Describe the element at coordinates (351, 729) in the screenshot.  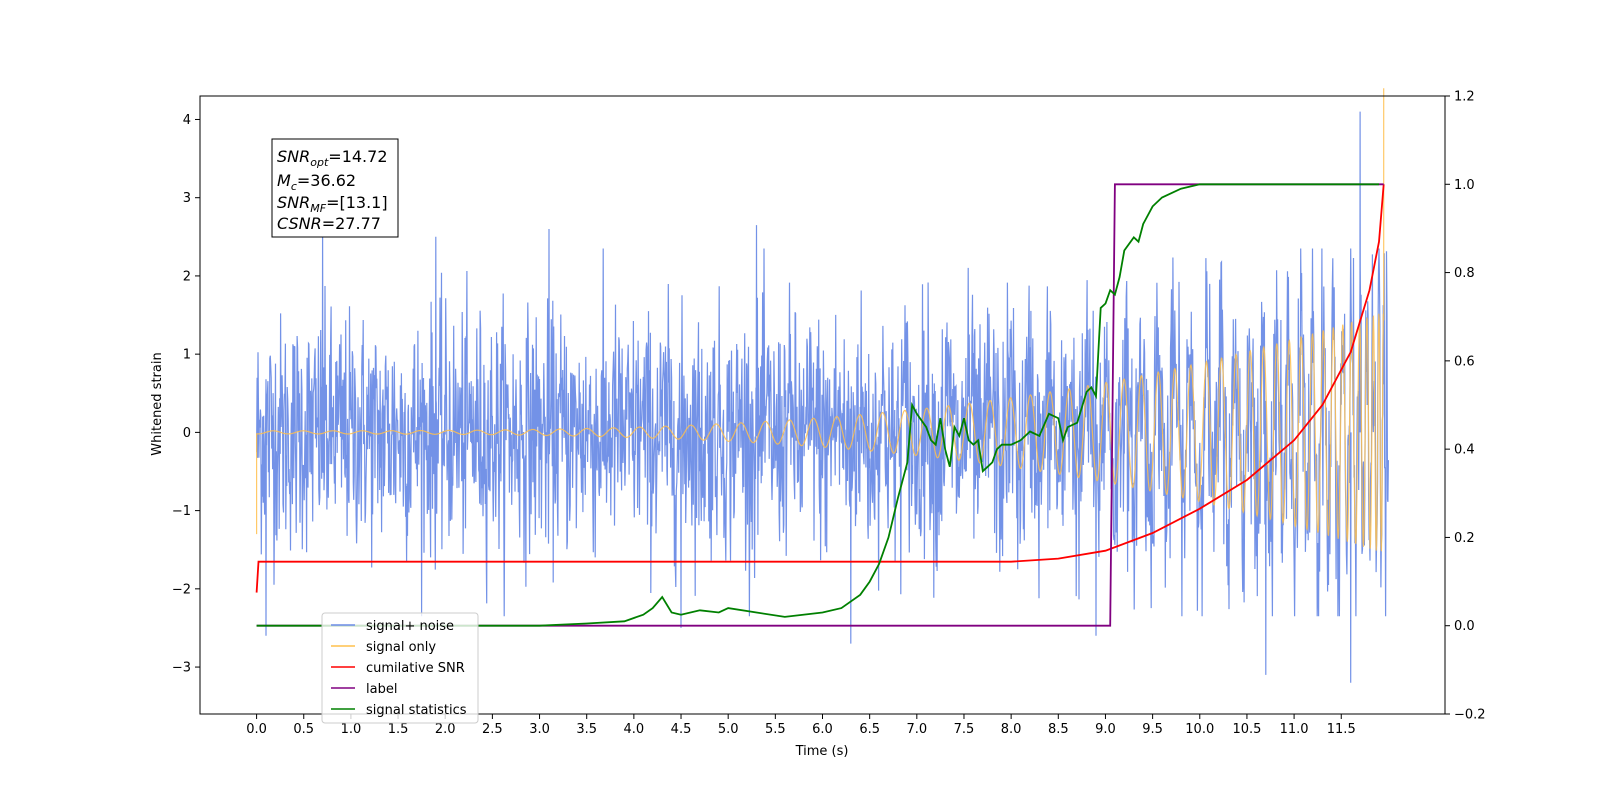
I see `x-tick-label: 1.0` at that location.